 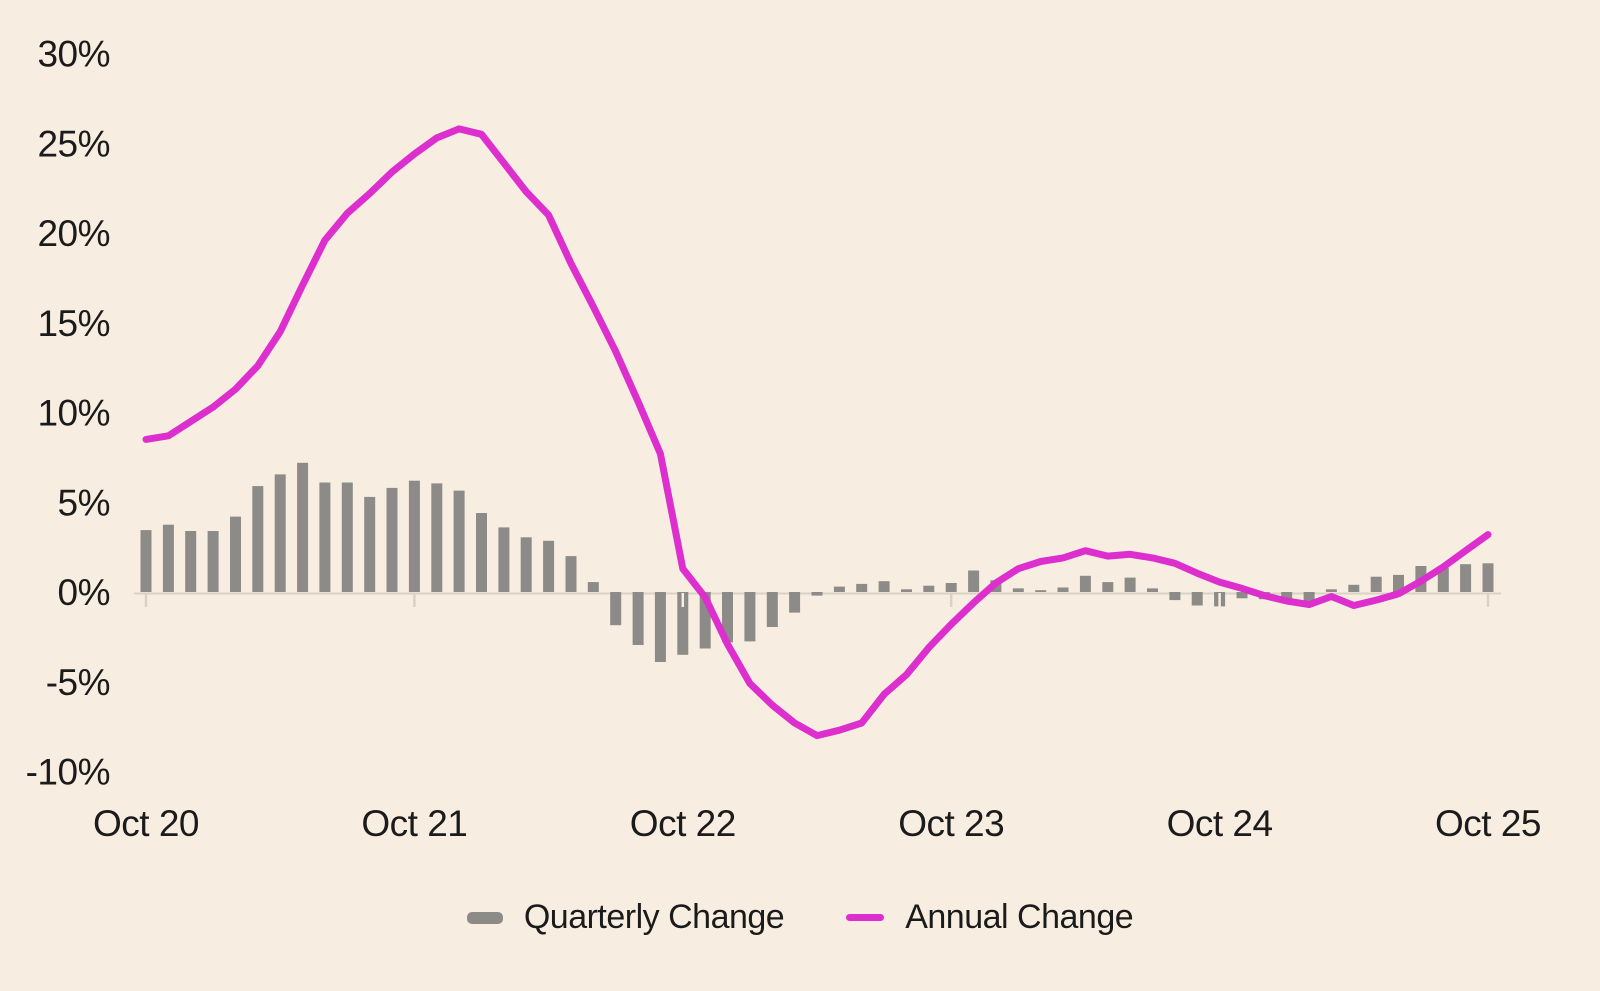 What do you see at coordinates (1019, 917) in the screenshot?
I see `legend-label-annual-change: Annual Change` at bounding box center [1019, 917].